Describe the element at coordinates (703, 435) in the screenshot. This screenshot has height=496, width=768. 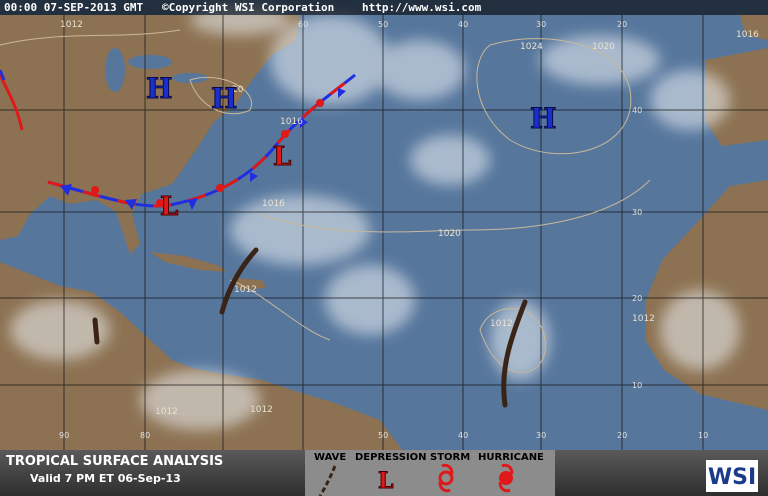
I see `longitude-label: 10` at that location.